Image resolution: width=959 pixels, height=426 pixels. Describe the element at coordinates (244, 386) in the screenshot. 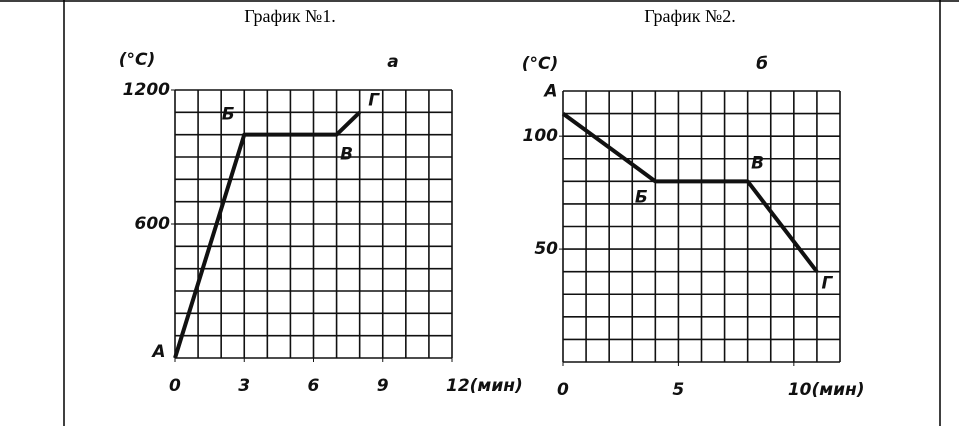

I see `x-tick-label: 3` at that location.